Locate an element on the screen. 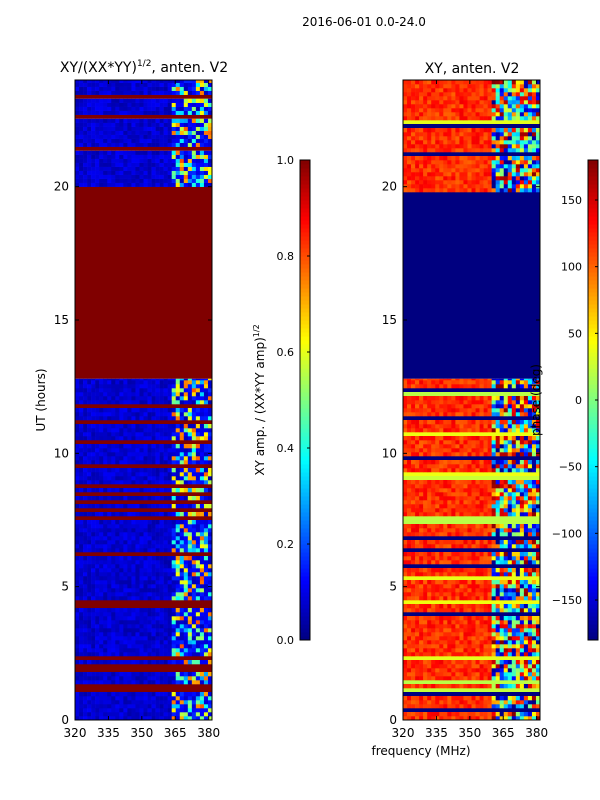  heatmap-row is located at coordinates (471, 602).